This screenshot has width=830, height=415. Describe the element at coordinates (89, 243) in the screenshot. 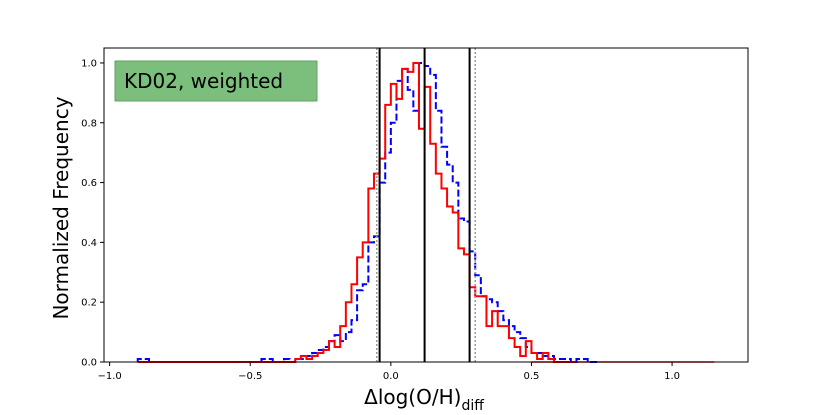

I see `y-tick-label: 0.4` at that location.